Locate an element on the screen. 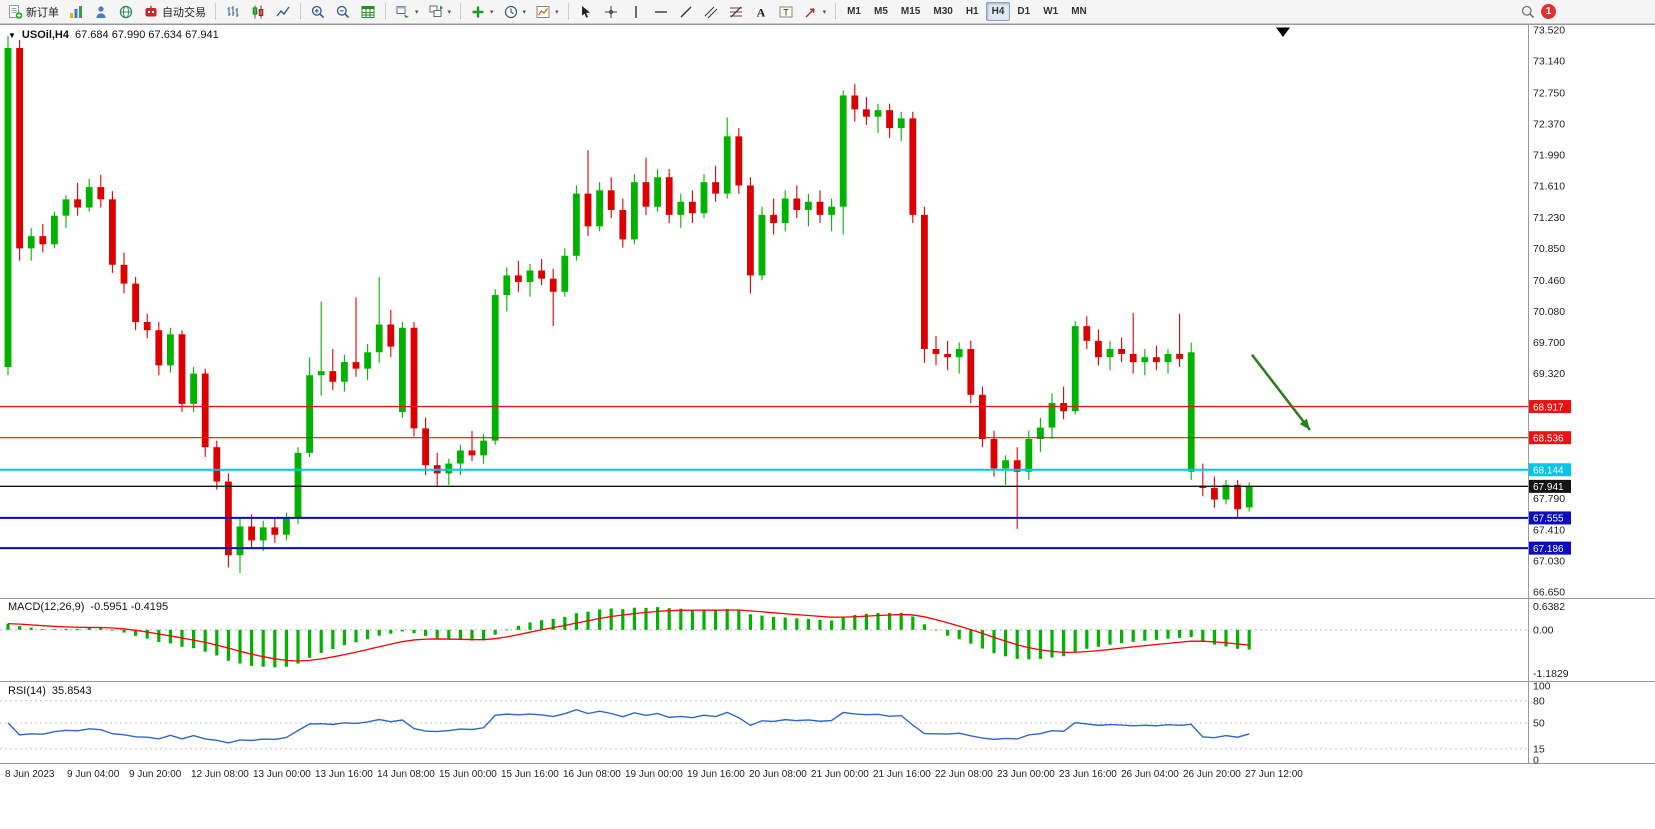 This screenshot has width=1655, height=829. svg-text: 16 Jun 08:00 is located at coordinates (592, 774).